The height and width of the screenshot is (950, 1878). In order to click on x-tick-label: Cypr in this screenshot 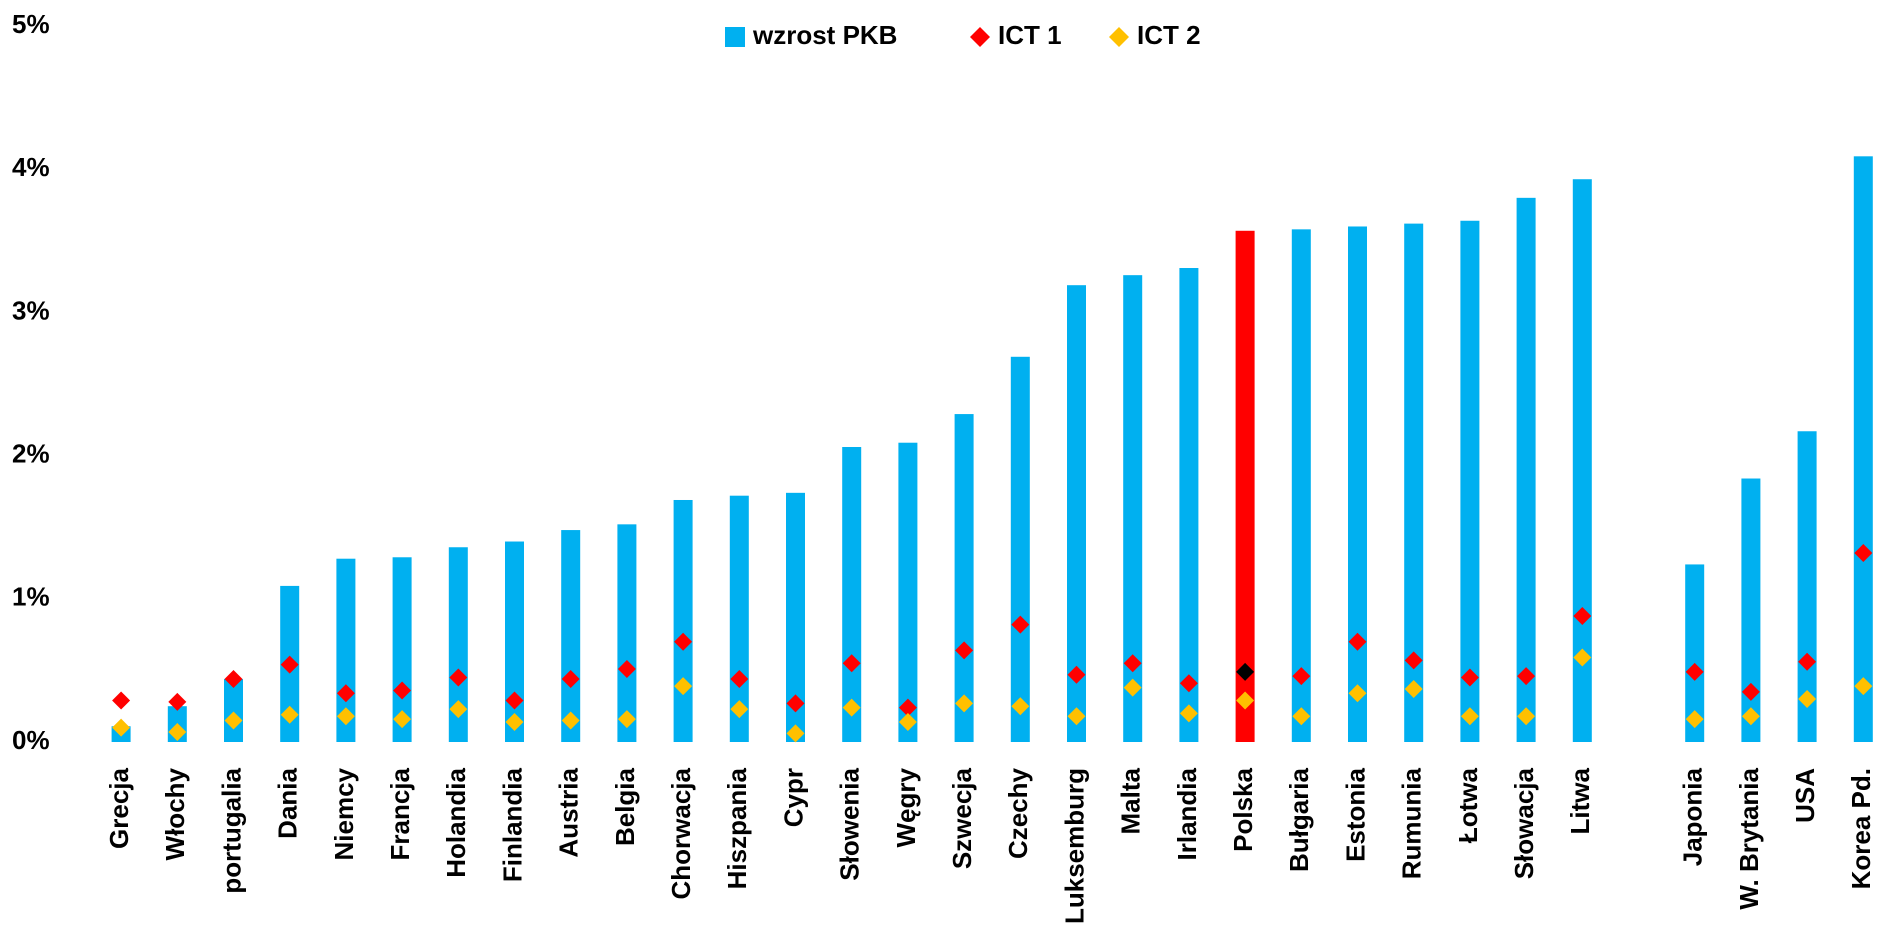, I will do `click(793, 797)`.